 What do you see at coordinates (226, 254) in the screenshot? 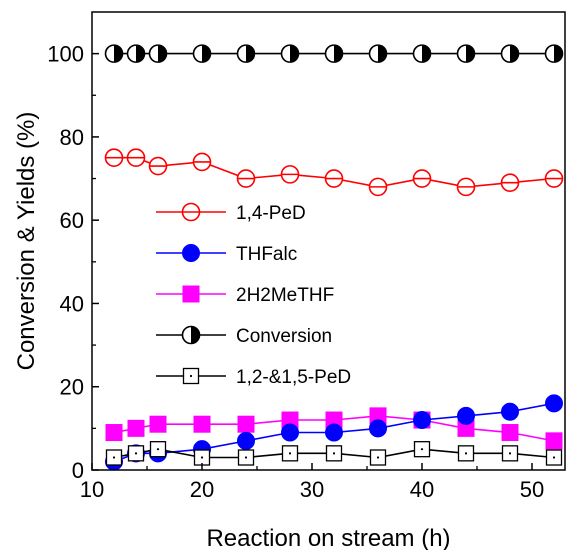
I see `legend-item: THFalc` at bounding box center [226, 254].